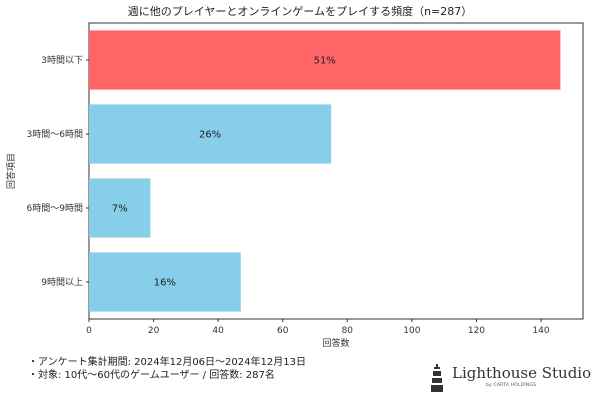 Image resolution: width=600 pixels, height=405 pixels. Describe the element at coordinates (511, 385) in the screenshot. I see `logo-sub: by CARTA HOLDINGS` at that location.